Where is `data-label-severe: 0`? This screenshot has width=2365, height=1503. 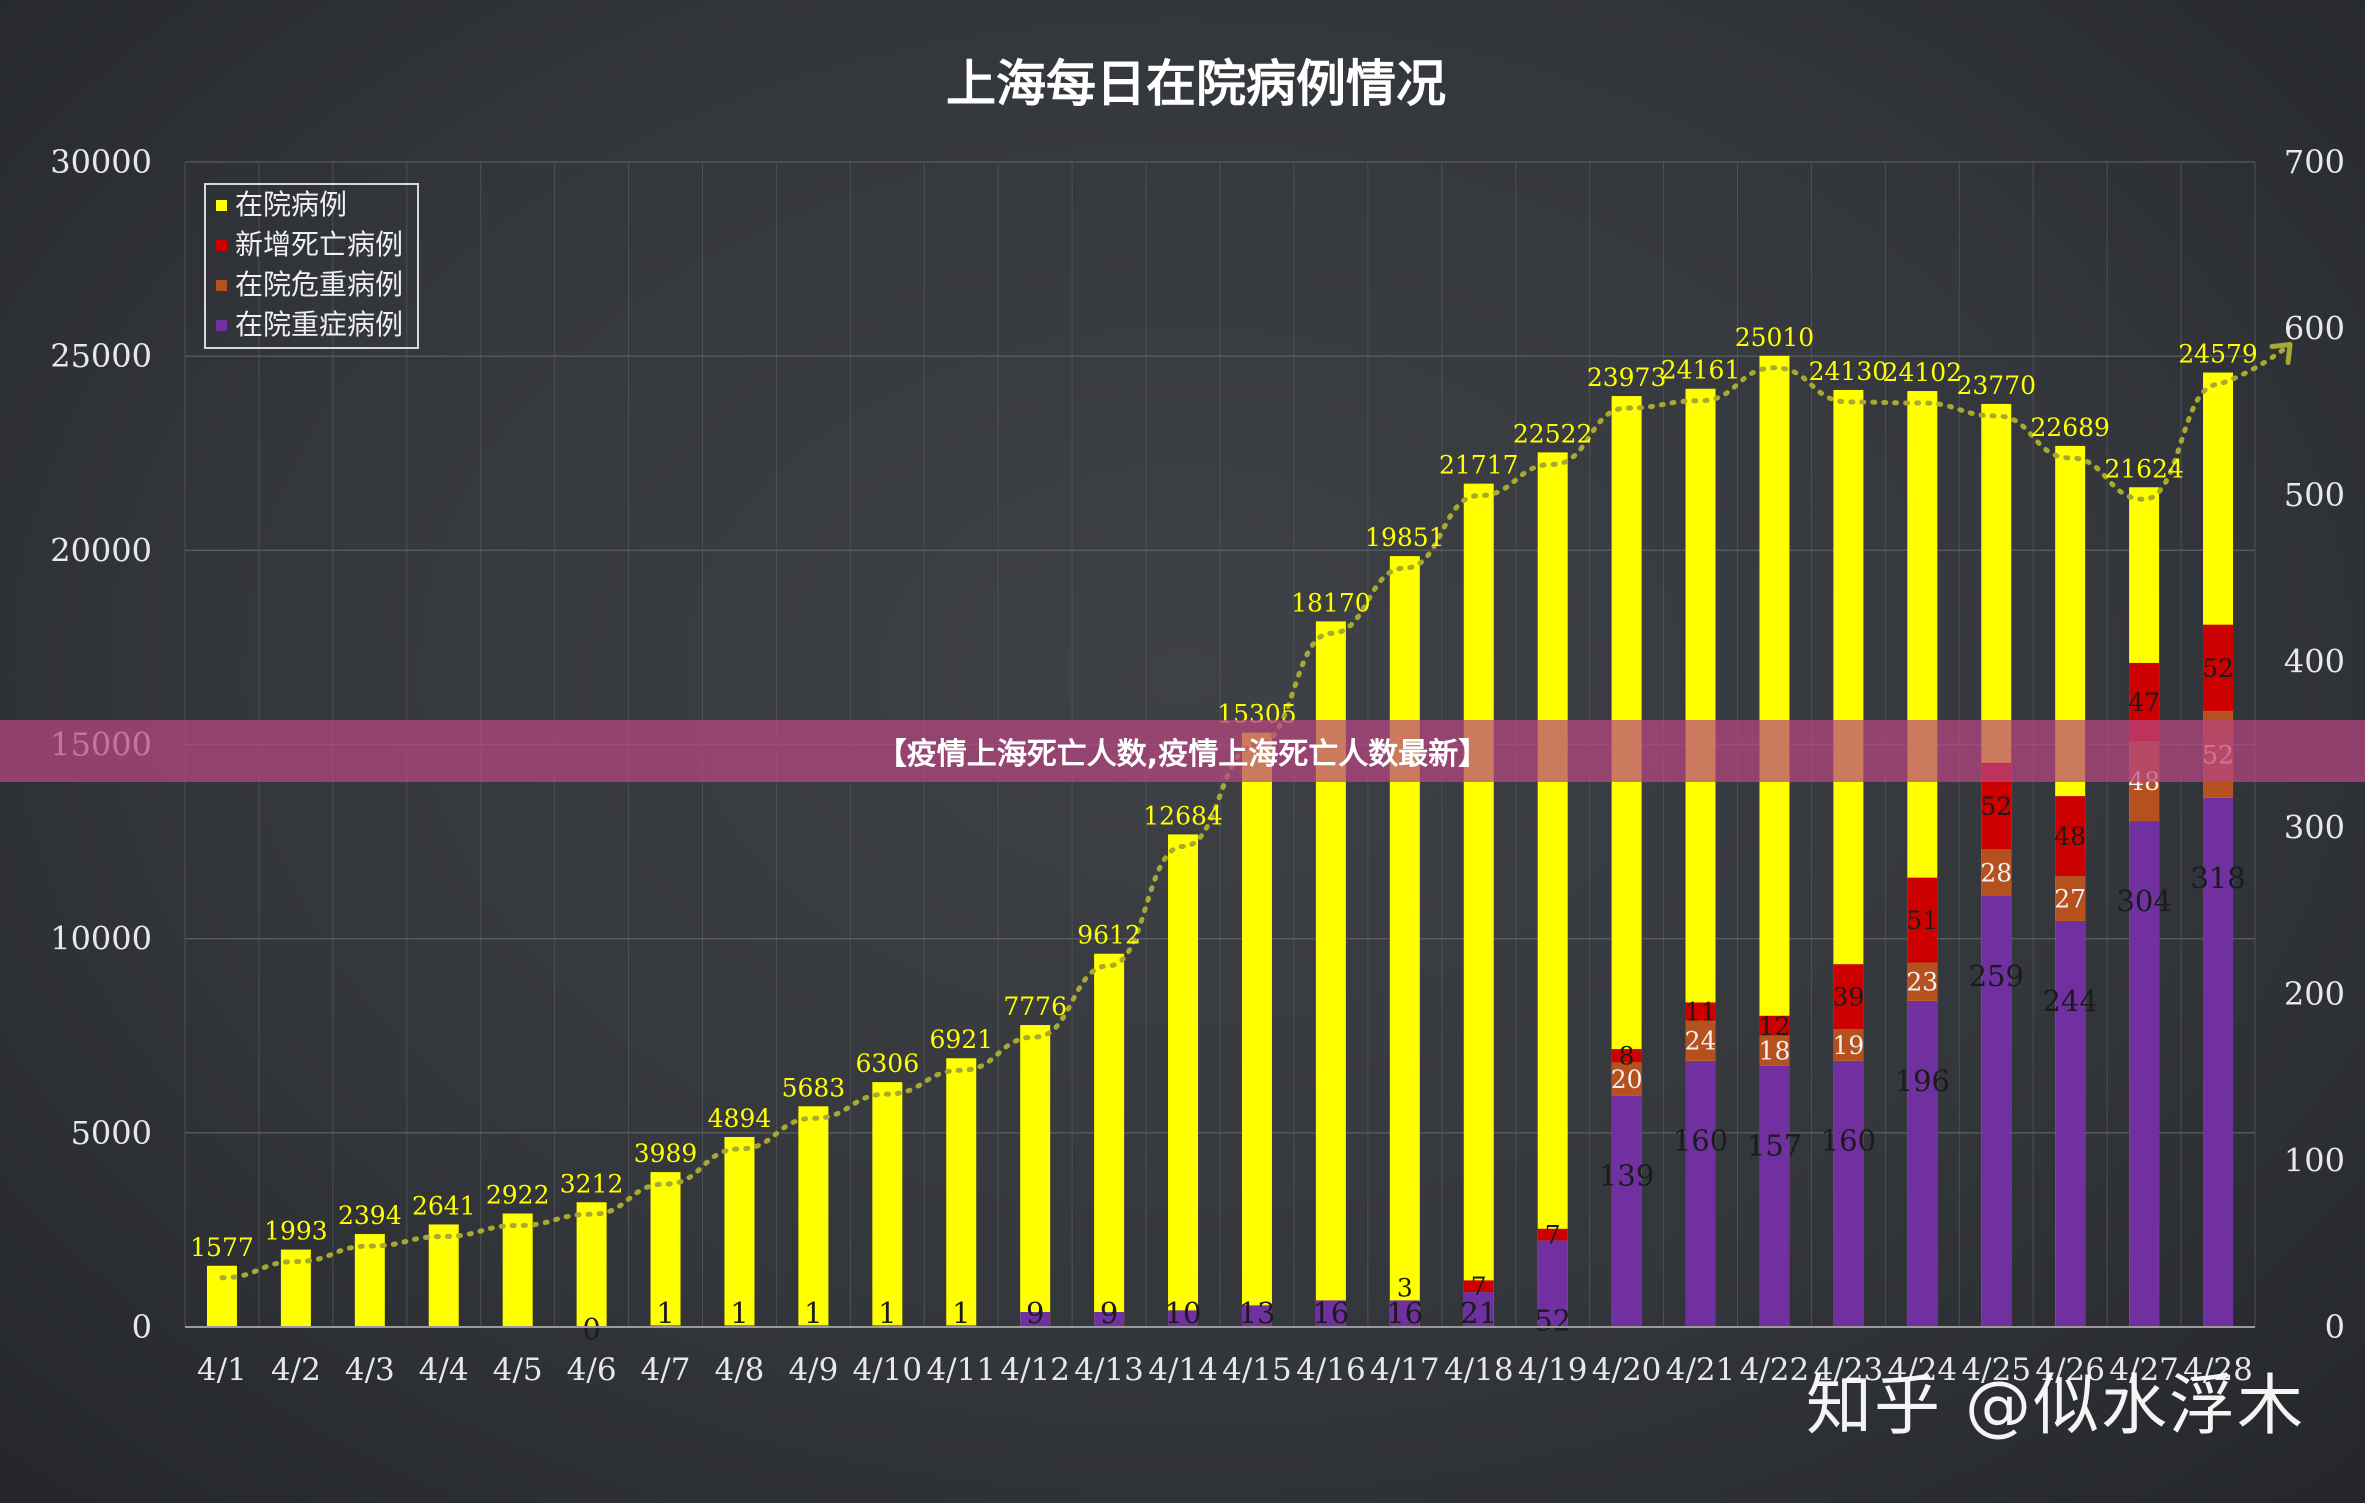 data-label-severe: 0 is located at coordinates (591, 1329).